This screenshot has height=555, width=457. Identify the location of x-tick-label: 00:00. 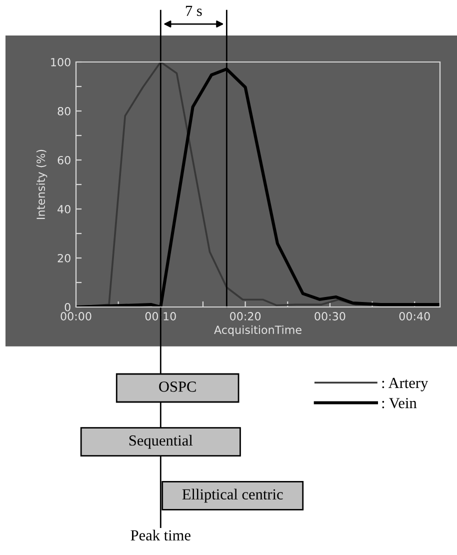
(76, 316).